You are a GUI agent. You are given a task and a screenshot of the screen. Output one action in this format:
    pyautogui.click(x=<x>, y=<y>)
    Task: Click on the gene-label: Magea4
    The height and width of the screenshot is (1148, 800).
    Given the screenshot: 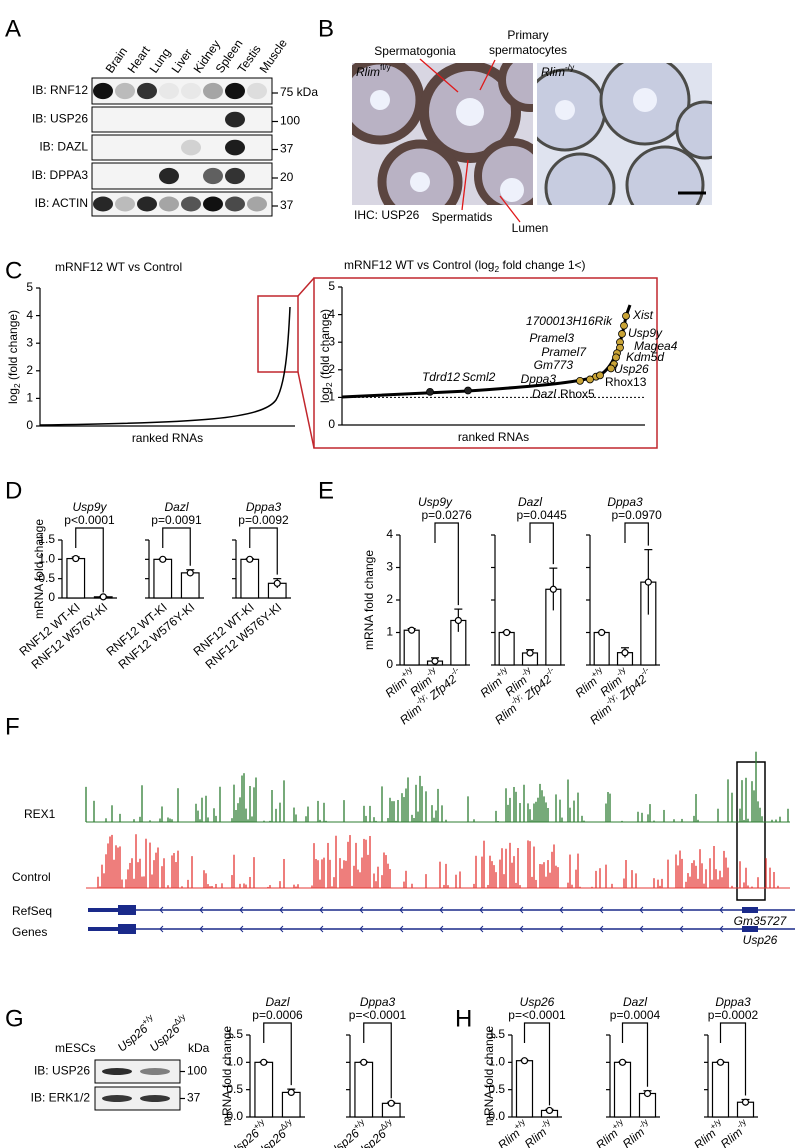 What is the action you would take?
    pyautogui.click(x=656, y=346)
    